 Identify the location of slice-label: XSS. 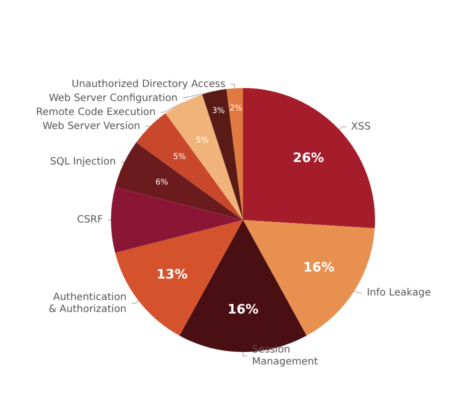
(361, 126).